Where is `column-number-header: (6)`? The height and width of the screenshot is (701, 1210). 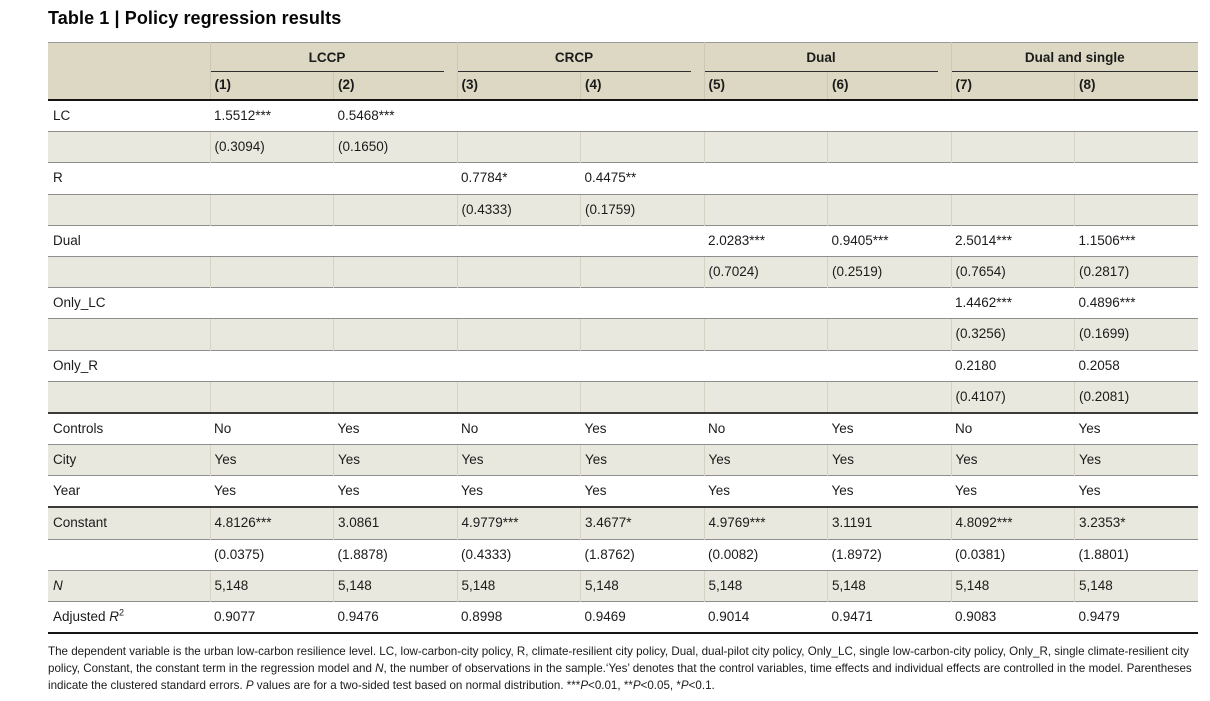
column-number-header: (6) is located at coordinates (889, 86).